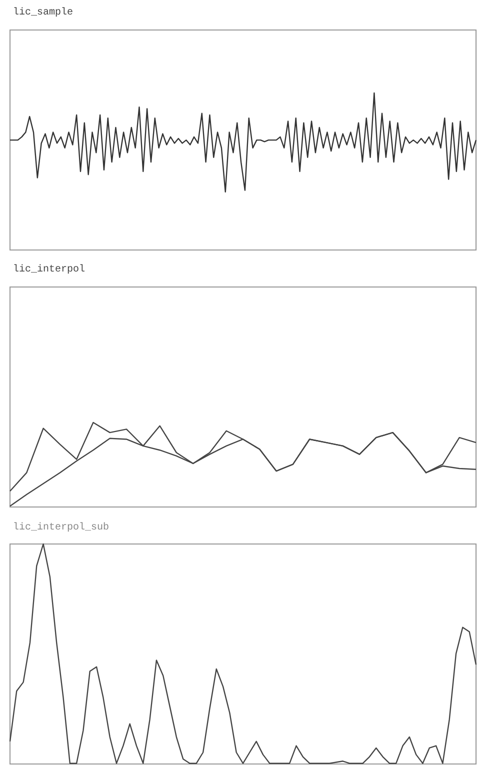 This screenshot has height=769, width=477. Describe the element at coordinates (61, 528) in the screenshot. I see `chart-title: lic_interpol_sub` at that location.